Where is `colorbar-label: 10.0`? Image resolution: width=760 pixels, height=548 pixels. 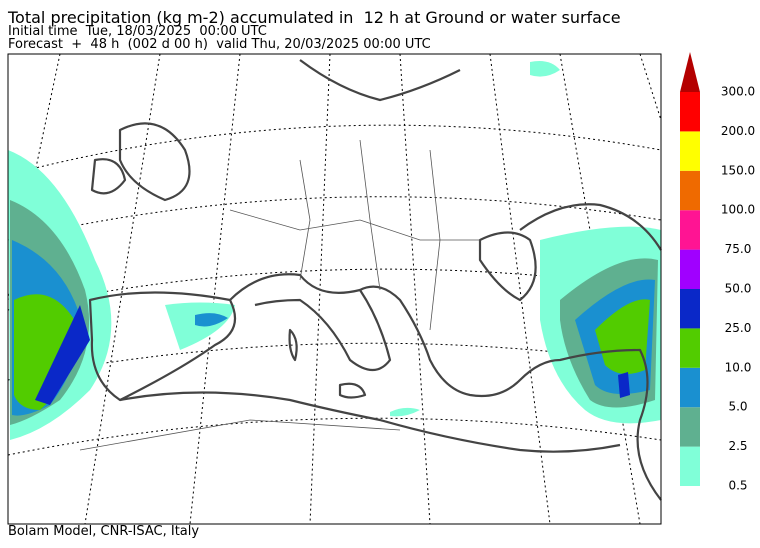 colorbar-label: 10.0 is located at coordinates (738, 367).